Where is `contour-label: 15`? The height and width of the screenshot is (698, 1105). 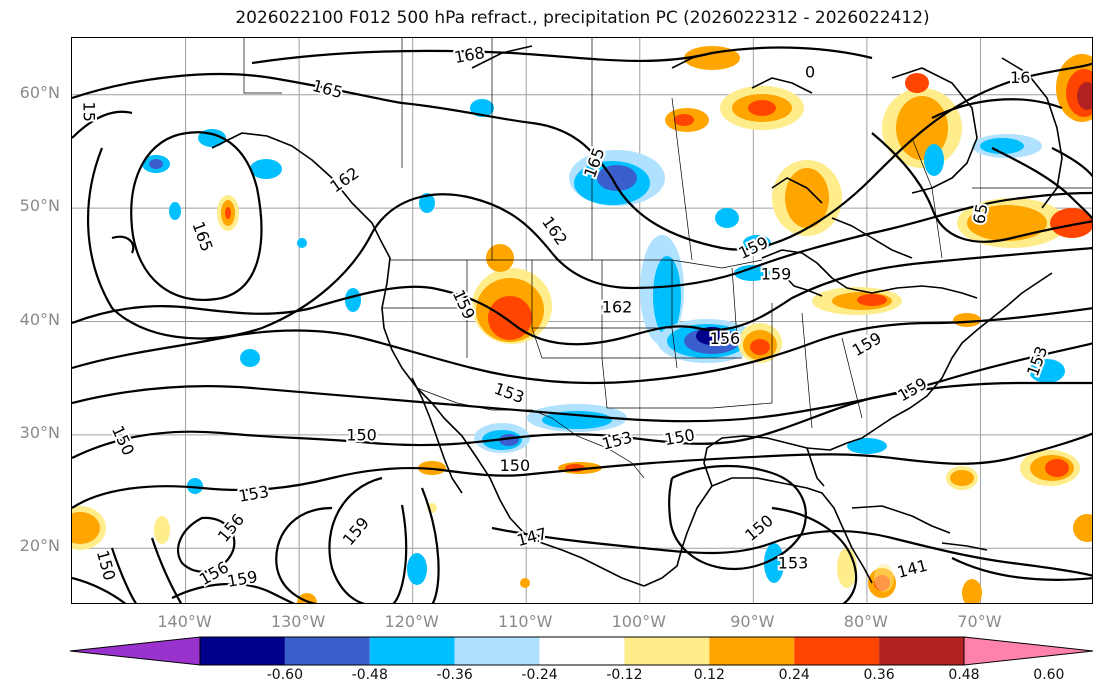
contour-label: 15 is located at coordinates (89, 112).